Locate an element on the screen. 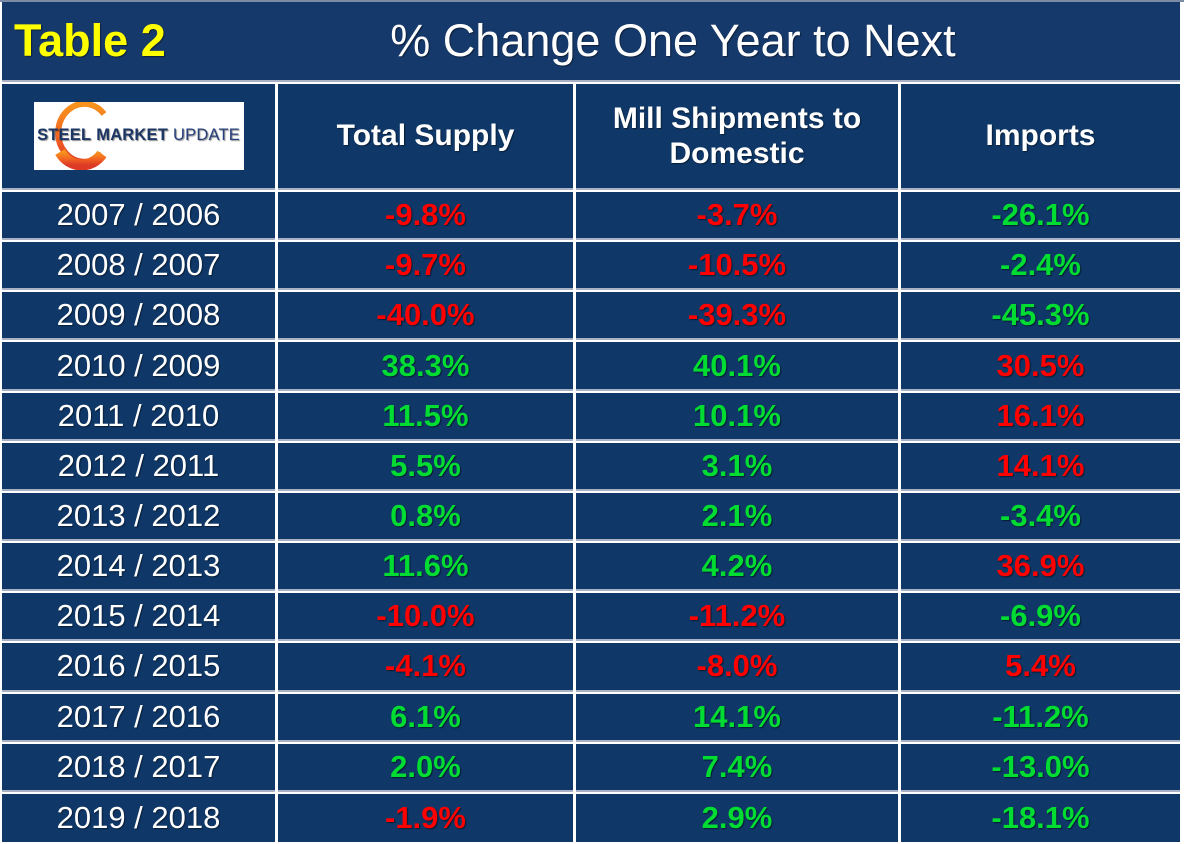  column-header-mill-shipments: Mill Shipments to Domestic is located at coordinates (737, 137).